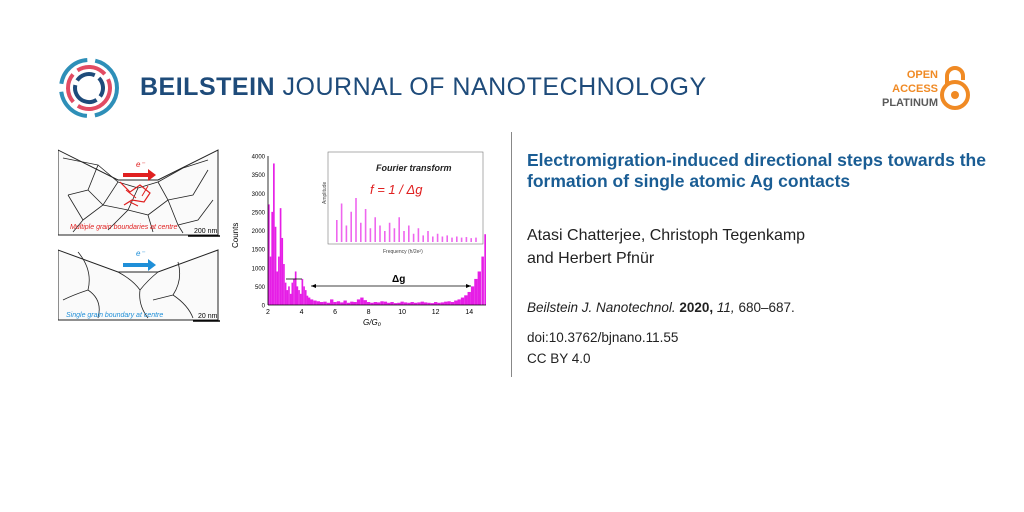 This screenshot has width=1024, height=512. Describe the element at coordinates (335, 312) in the screenshot. I see `x-tick-label: 6` at that location.